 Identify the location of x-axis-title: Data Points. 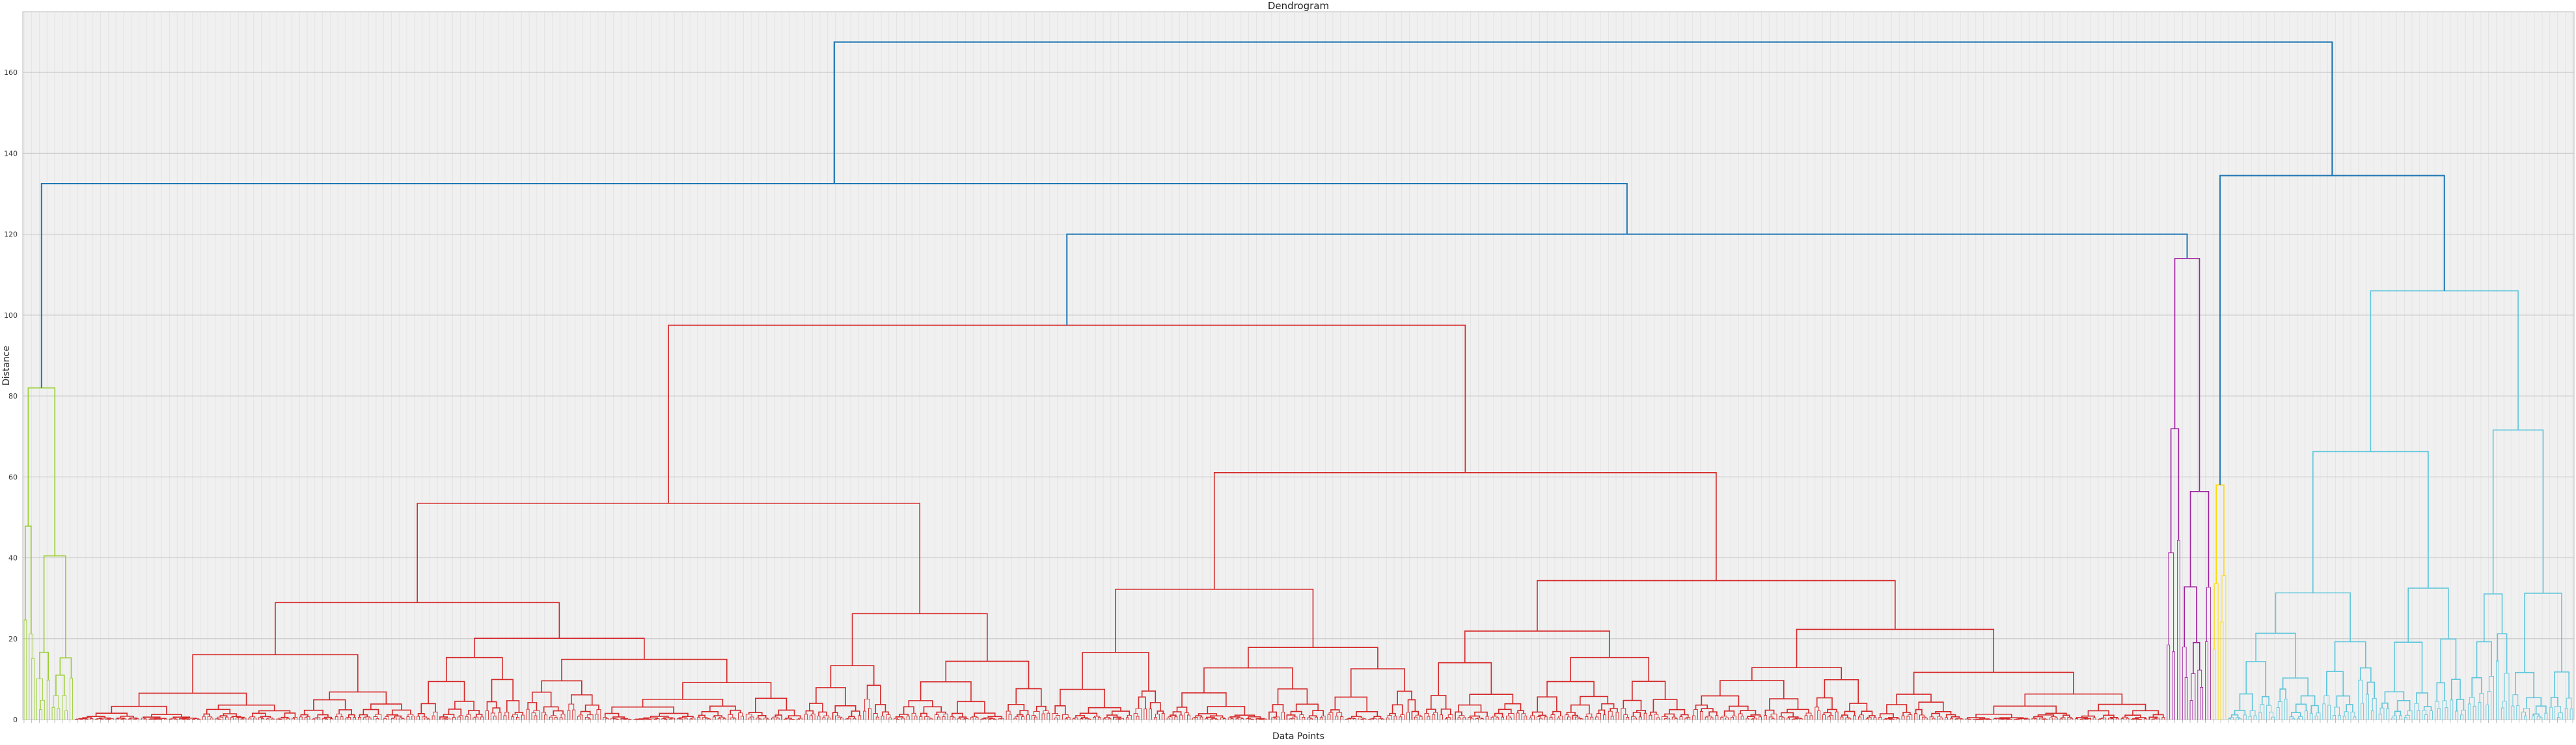
(1298, 736).